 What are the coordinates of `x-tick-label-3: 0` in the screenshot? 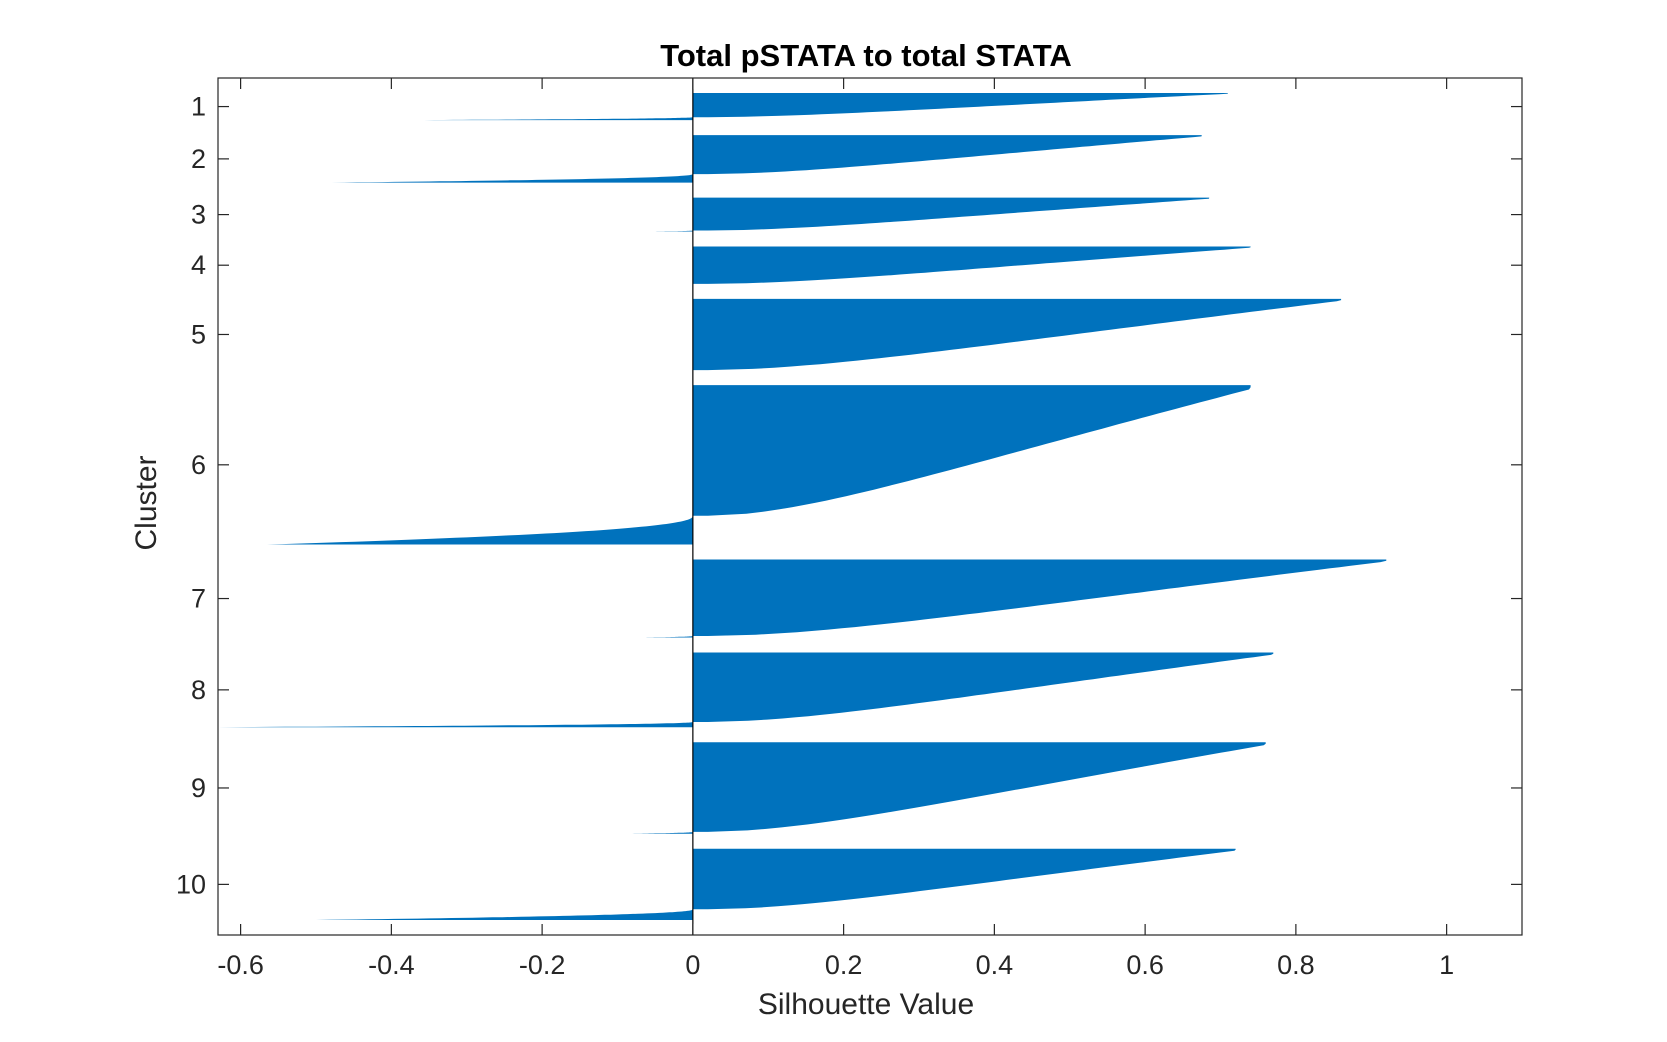 It's located at (692, 965).